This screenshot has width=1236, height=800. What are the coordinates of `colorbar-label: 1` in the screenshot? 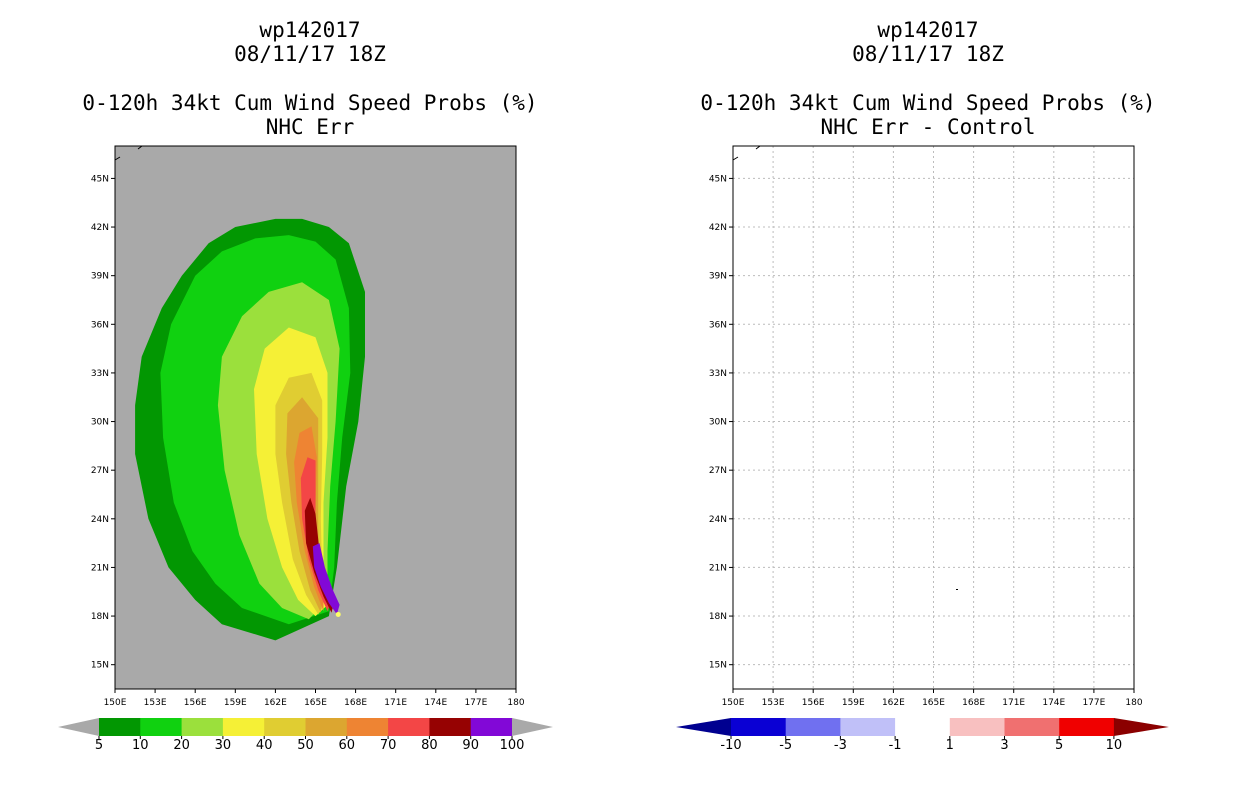 It's located at (950, 745).